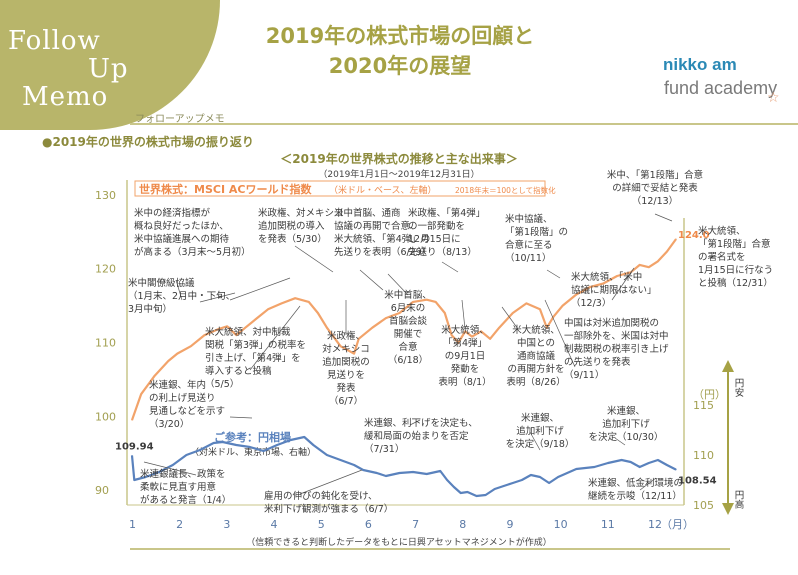 The height and width of the screenshot is (575, 798). I want to click on event-annotation-line: 米中の経済指標が, so click(172, 213).